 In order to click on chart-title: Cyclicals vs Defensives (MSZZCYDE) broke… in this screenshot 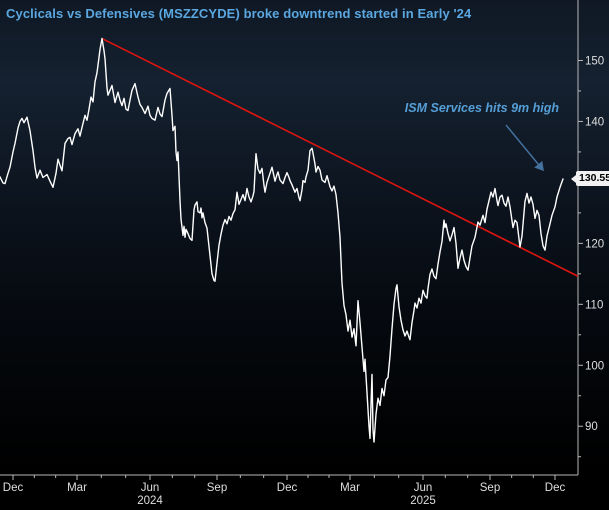, I will do `click(239, 13)`.